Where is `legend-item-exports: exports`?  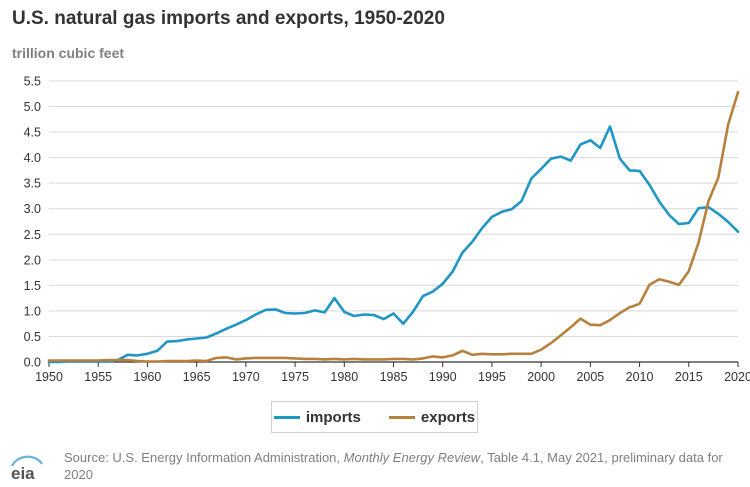
legend-item-exports: exports is located at coordinates (432, 417).